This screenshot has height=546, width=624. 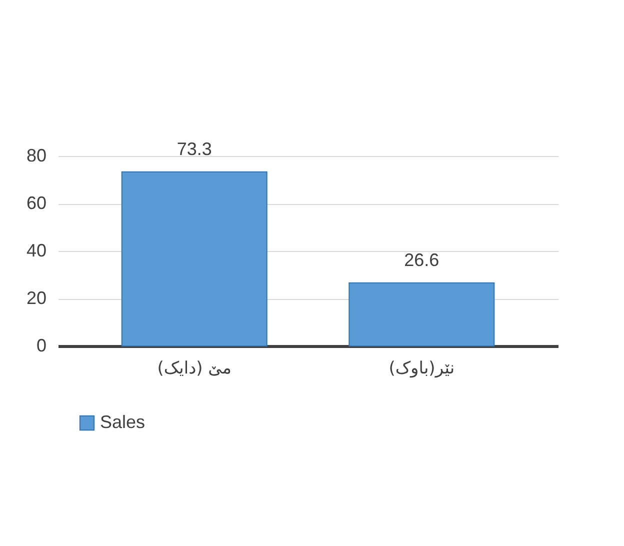 I want to click on y-tick-label: 80, so click(x=36, y=156).